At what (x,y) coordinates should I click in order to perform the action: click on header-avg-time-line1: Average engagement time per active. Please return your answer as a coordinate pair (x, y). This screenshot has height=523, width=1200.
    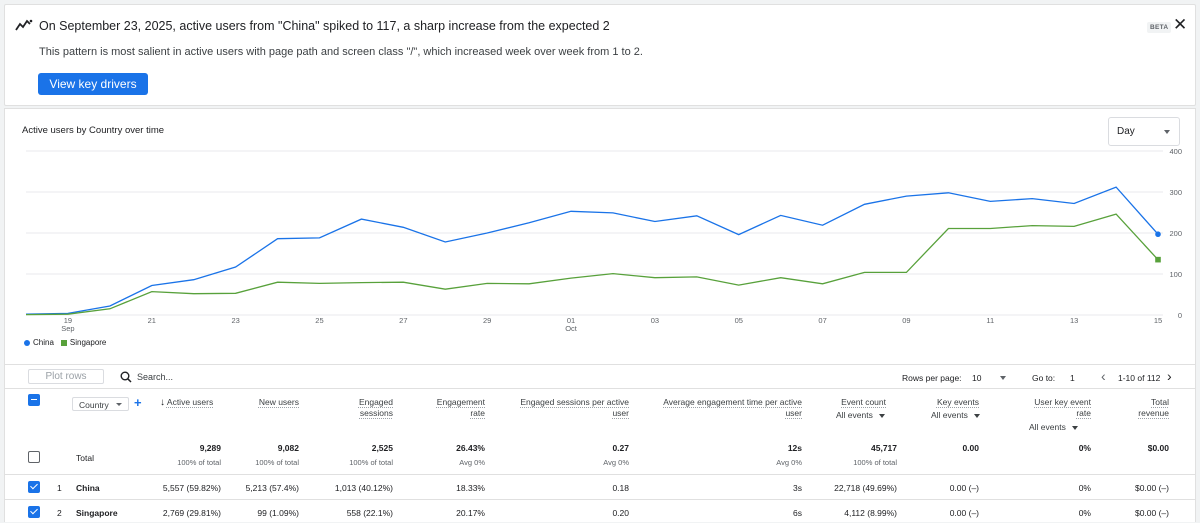
    Looking at the image, I should click on (732, 402).